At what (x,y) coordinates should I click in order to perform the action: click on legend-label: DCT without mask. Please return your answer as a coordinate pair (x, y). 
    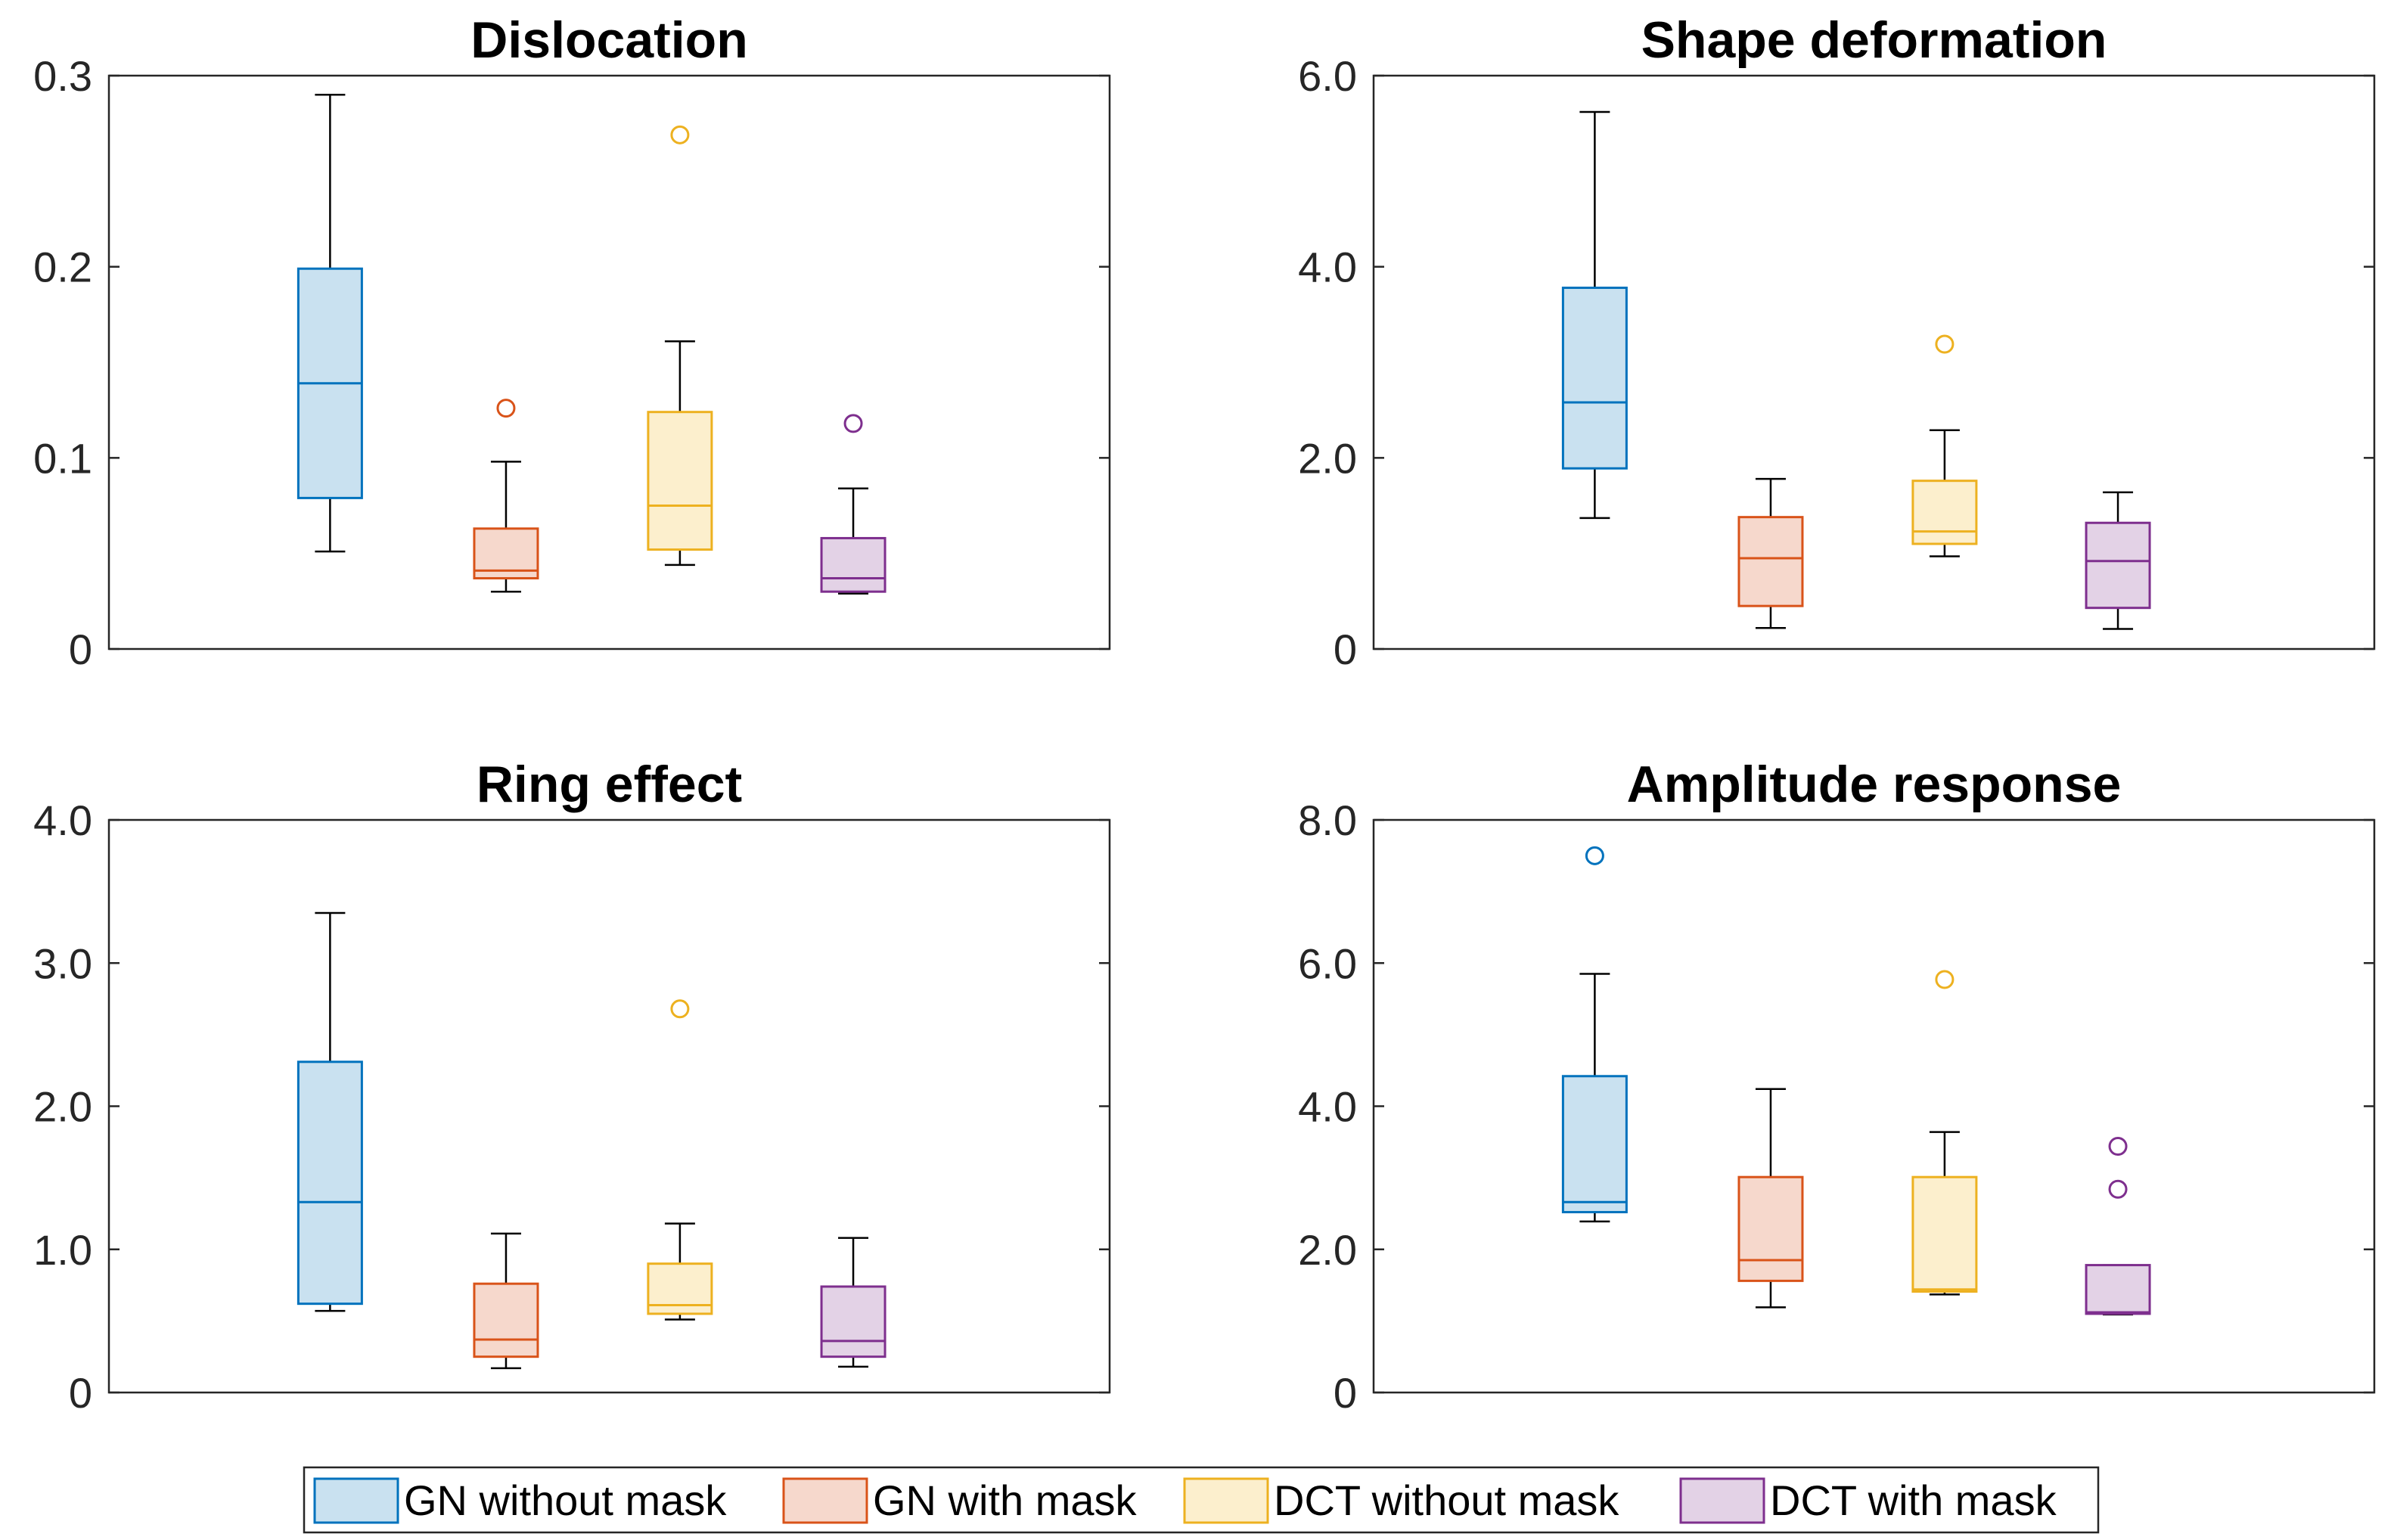
    Looking at the image, I should click on (1446, 1500).